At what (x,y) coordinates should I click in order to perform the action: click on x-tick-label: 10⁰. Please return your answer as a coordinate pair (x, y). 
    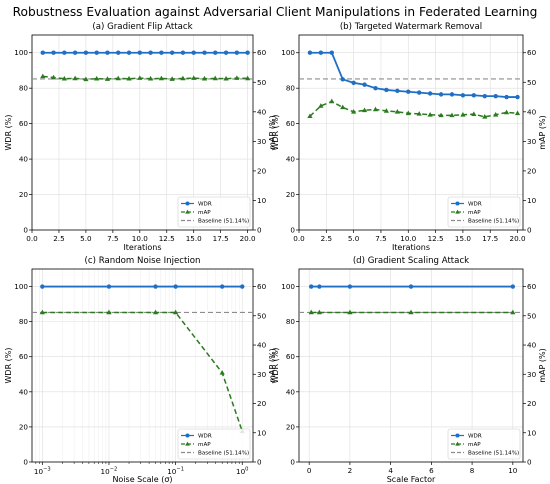
    Looking at the image, I should click on (242, 472).